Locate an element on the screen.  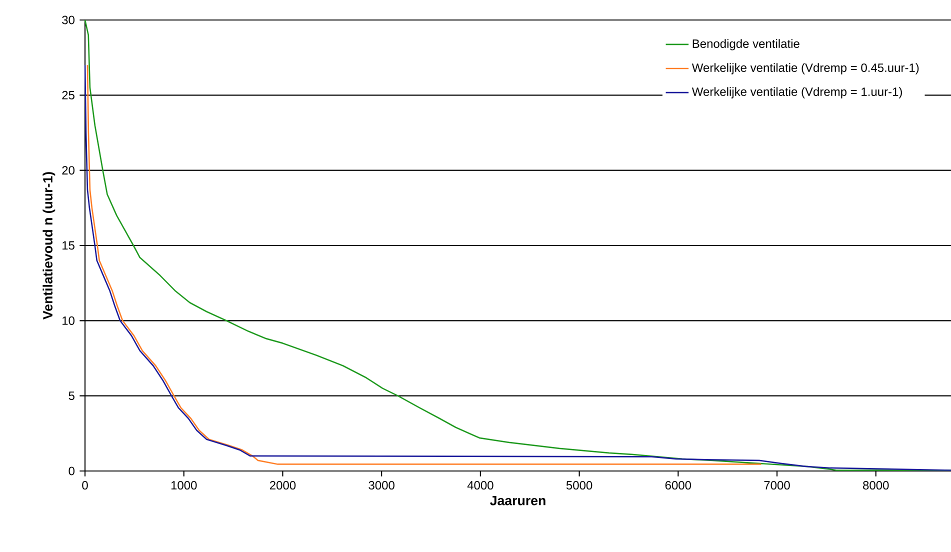
x-tick-label: 5000 is located at coordinates (579, 485).